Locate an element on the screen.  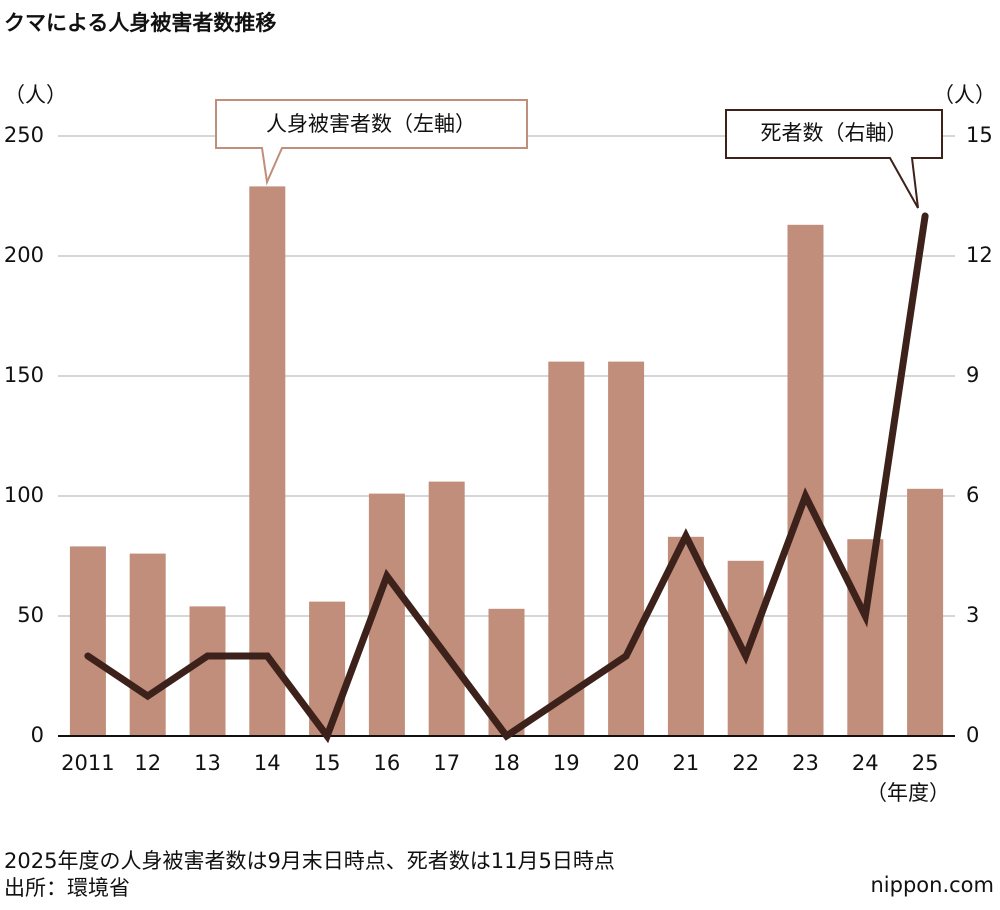
x-tick-label: 20 is located at coordinates (626, 763).